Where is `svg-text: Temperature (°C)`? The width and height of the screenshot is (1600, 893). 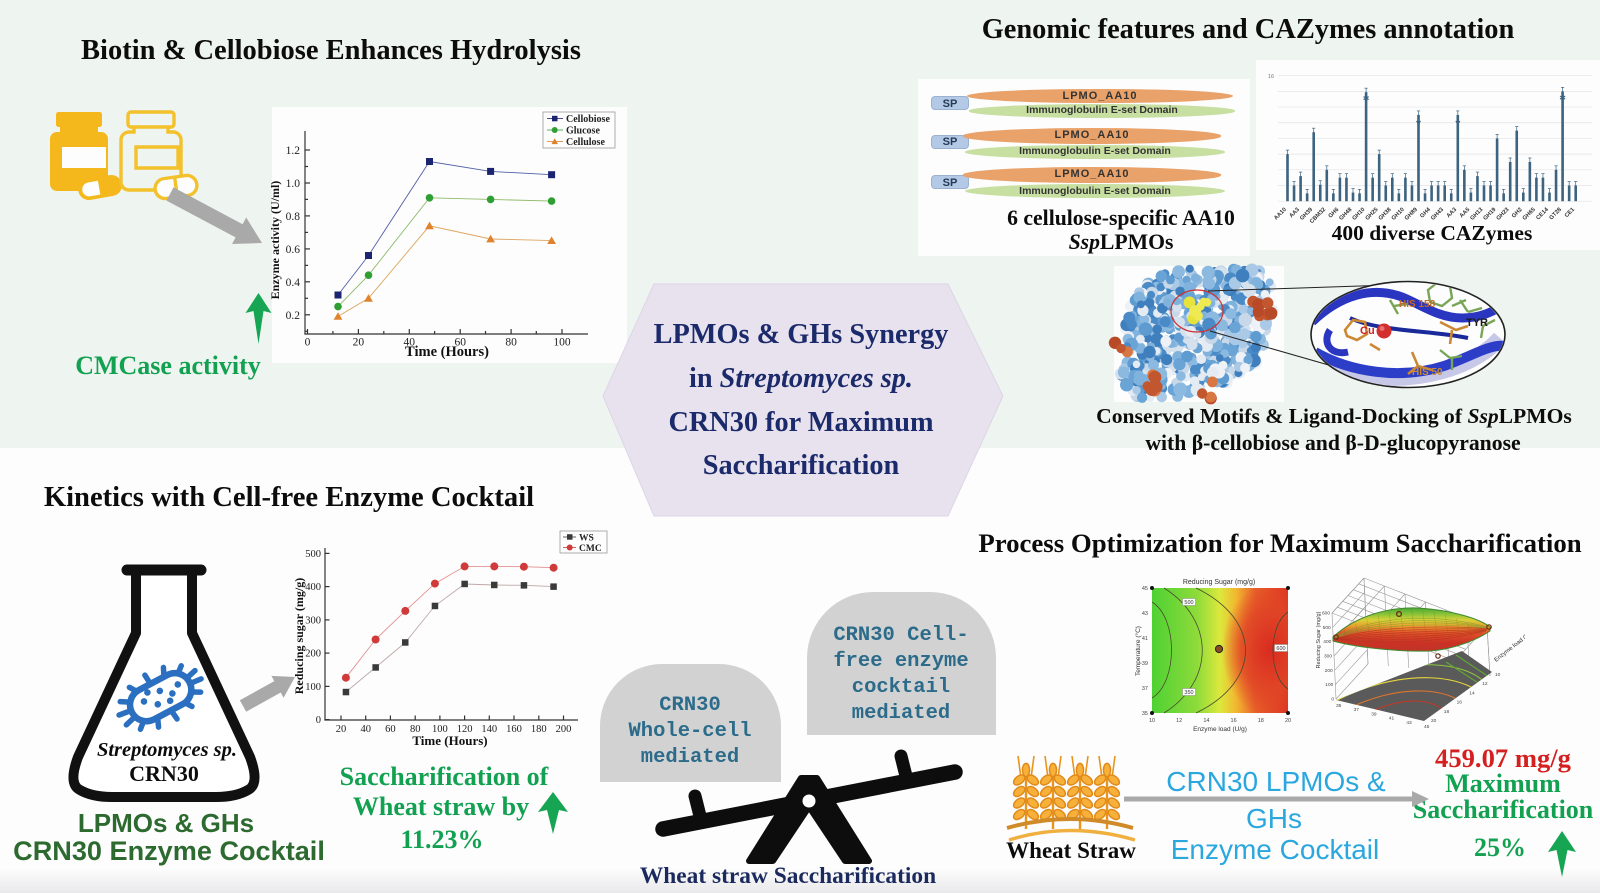 svg-text: Temperature (°C) is located at coordinates (1138, 651).